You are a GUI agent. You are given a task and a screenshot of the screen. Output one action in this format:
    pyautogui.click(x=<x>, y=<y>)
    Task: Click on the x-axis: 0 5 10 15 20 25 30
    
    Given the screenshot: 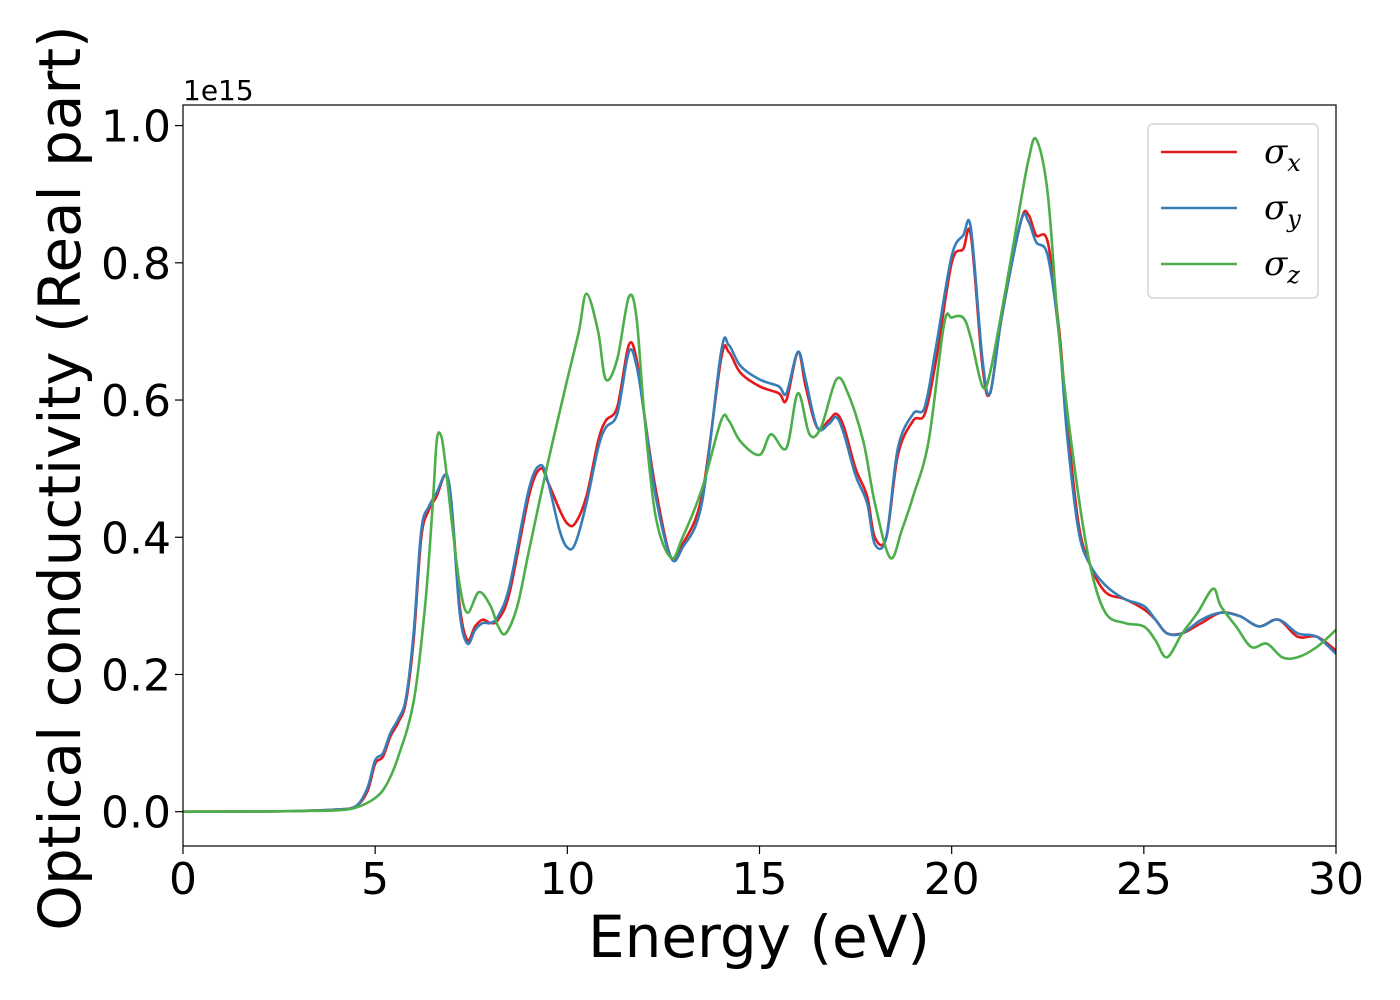 What is the action you would take?
    pyautogui.click(x=766, y=875)
    